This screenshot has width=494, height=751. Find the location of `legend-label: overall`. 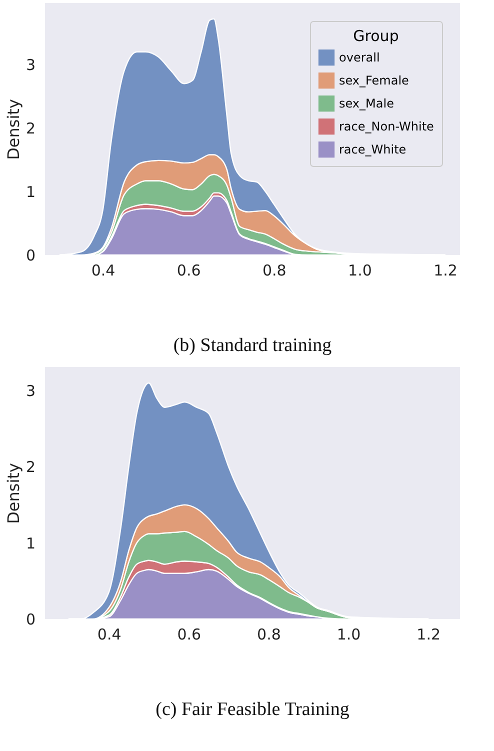

legend-label: overall is located at coordinates (359, 57).